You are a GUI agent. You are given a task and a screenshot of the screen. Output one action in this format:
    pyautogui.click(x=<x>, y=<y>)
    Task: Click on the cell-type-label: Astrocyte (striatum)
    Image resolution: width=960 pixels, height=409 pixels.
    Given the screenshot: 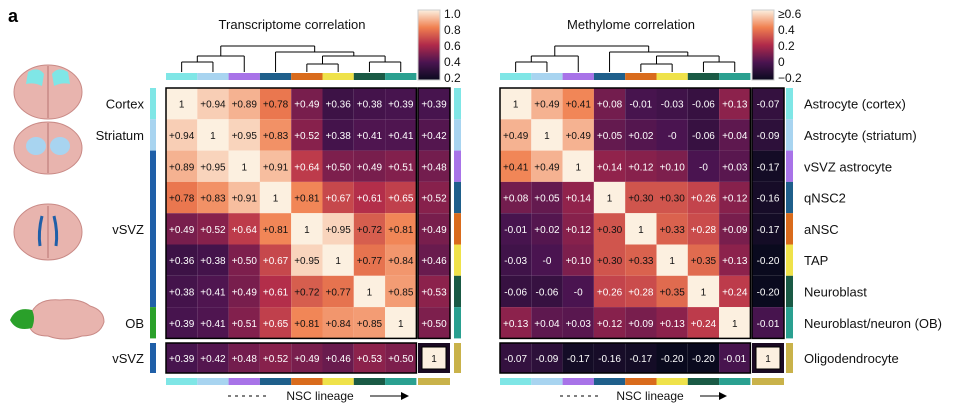 What is the action you would take?
    pyautogui.click(x=860, y=135)
    